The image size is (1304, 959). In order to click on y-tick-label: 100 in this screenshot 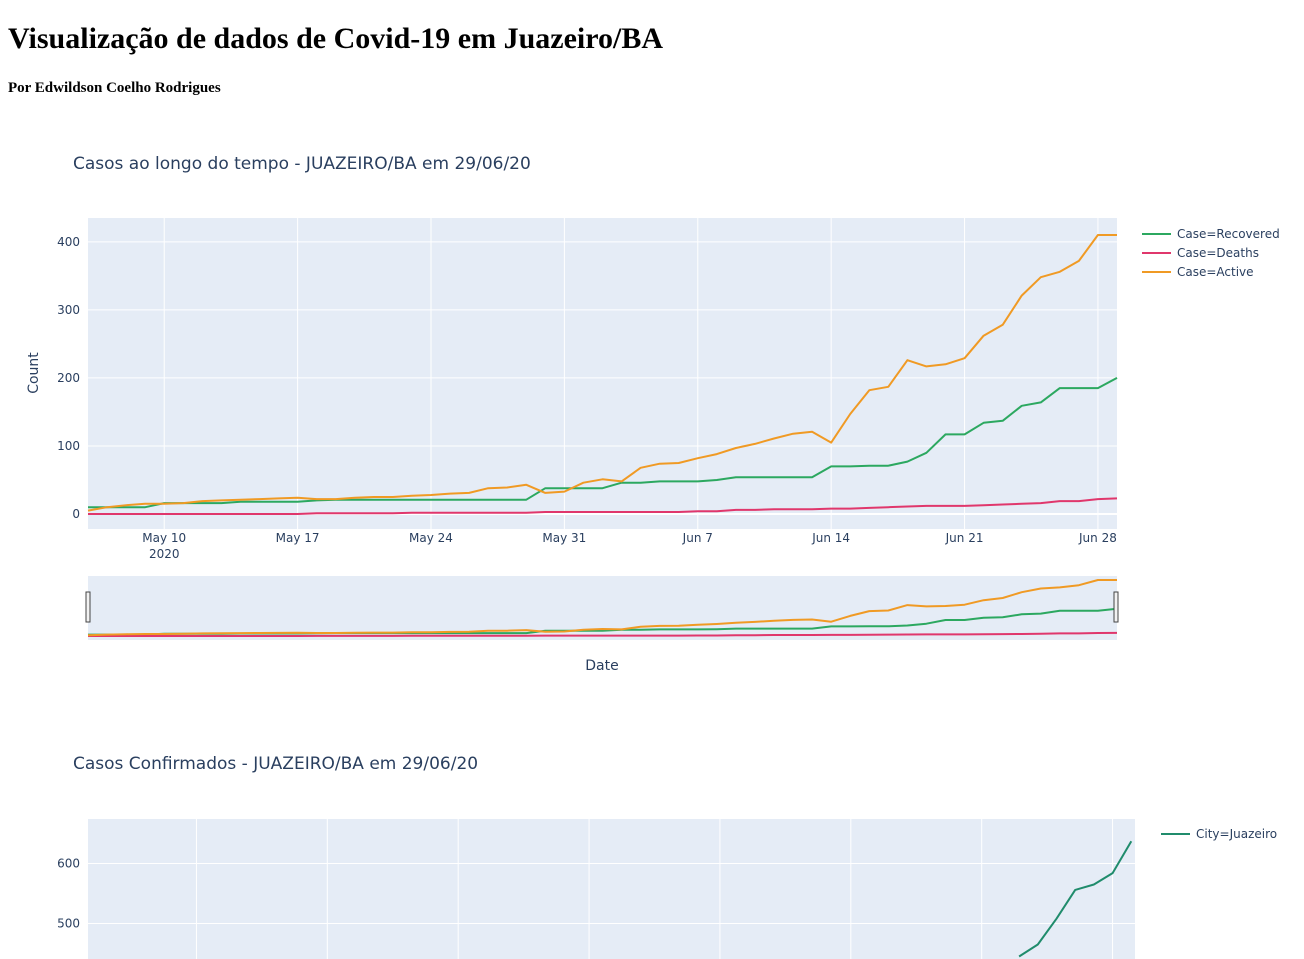, I will do `click(68, 446)`.